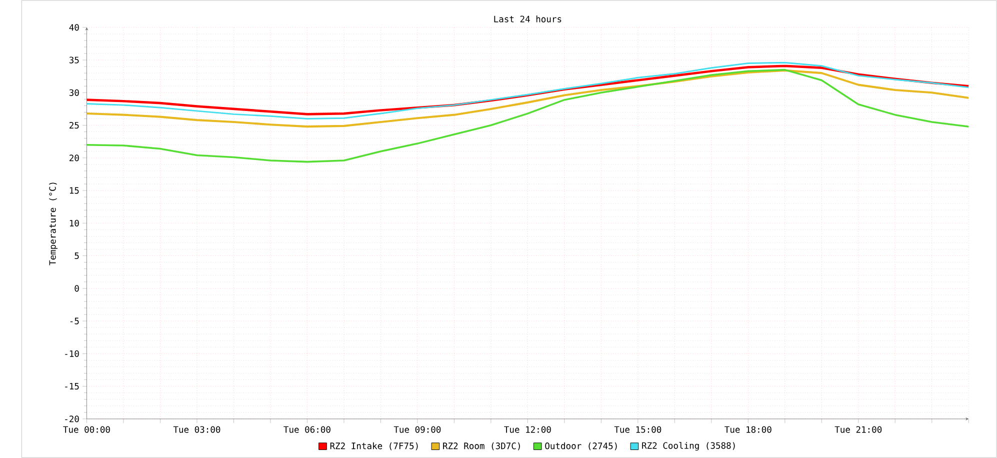  Describe the element at coordinates (748, 429) in the screenshot. I see `x-tick-label: Tue 18:00` at that location.